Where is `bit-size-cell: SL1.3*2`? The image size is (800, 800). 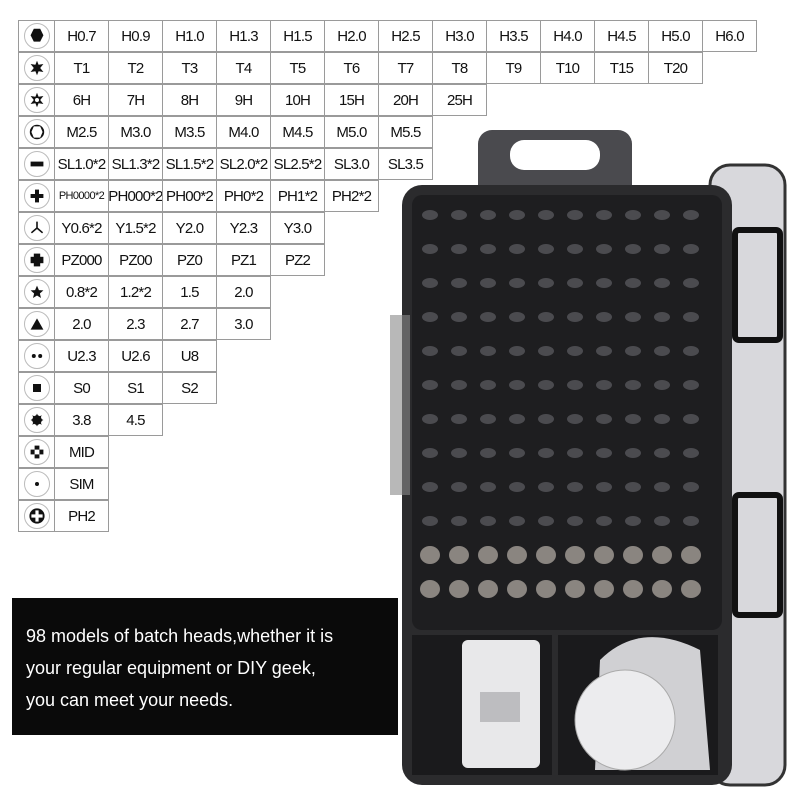
bit-size-cell: SL1.3*2 is located at coordinates (135, 164).